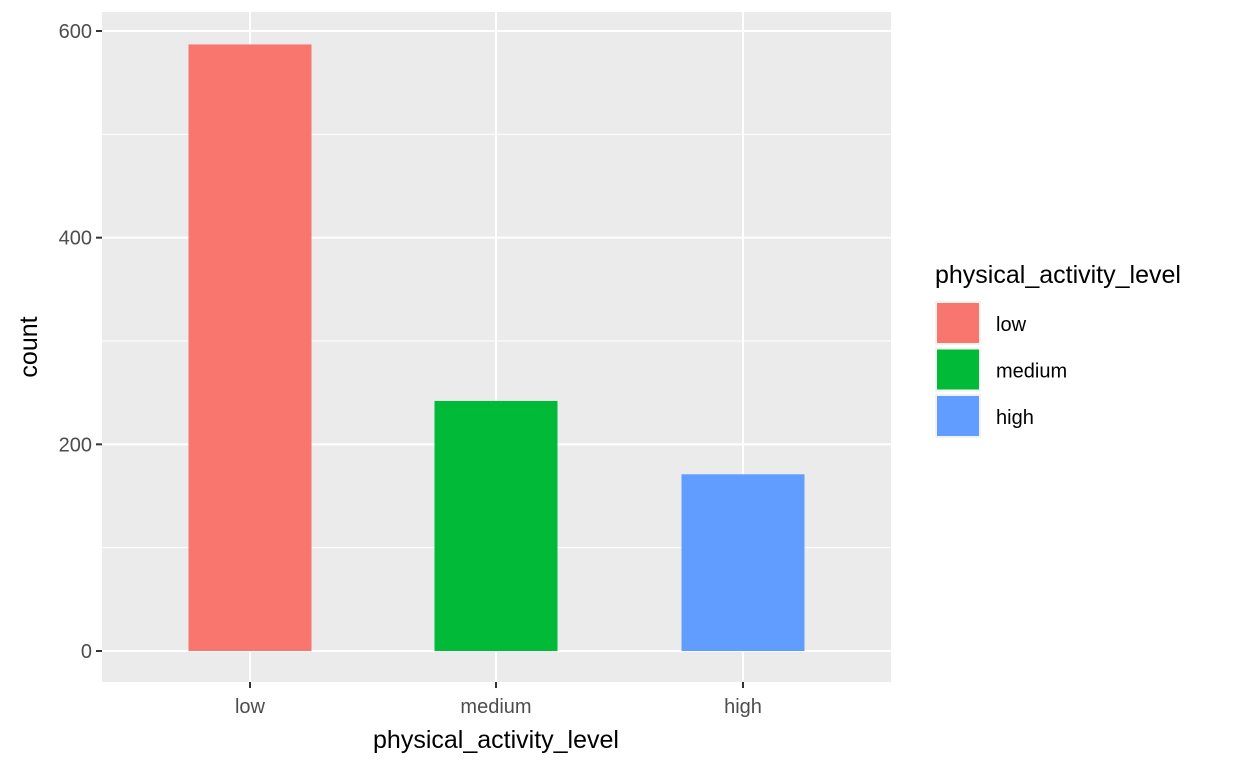  What do you see at coordinates (743, 707) in the screenshot?
I see `x-tick-label: high` at bounding box center [743, 707].